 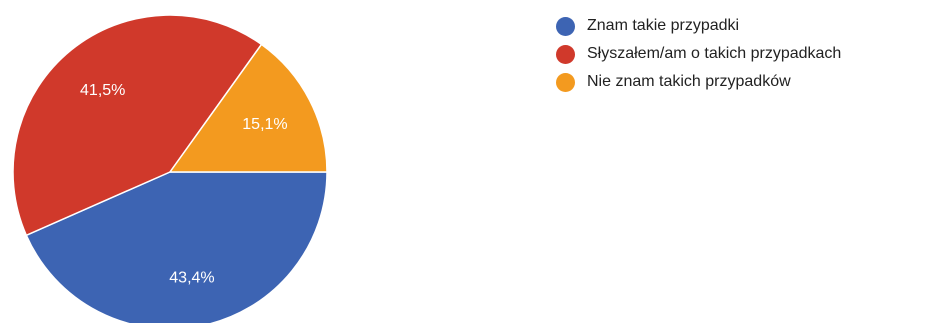 I want to click on legend-item-slyszalem: Słyszałem/am o takich przypadkach, so click(x=698, y=54).